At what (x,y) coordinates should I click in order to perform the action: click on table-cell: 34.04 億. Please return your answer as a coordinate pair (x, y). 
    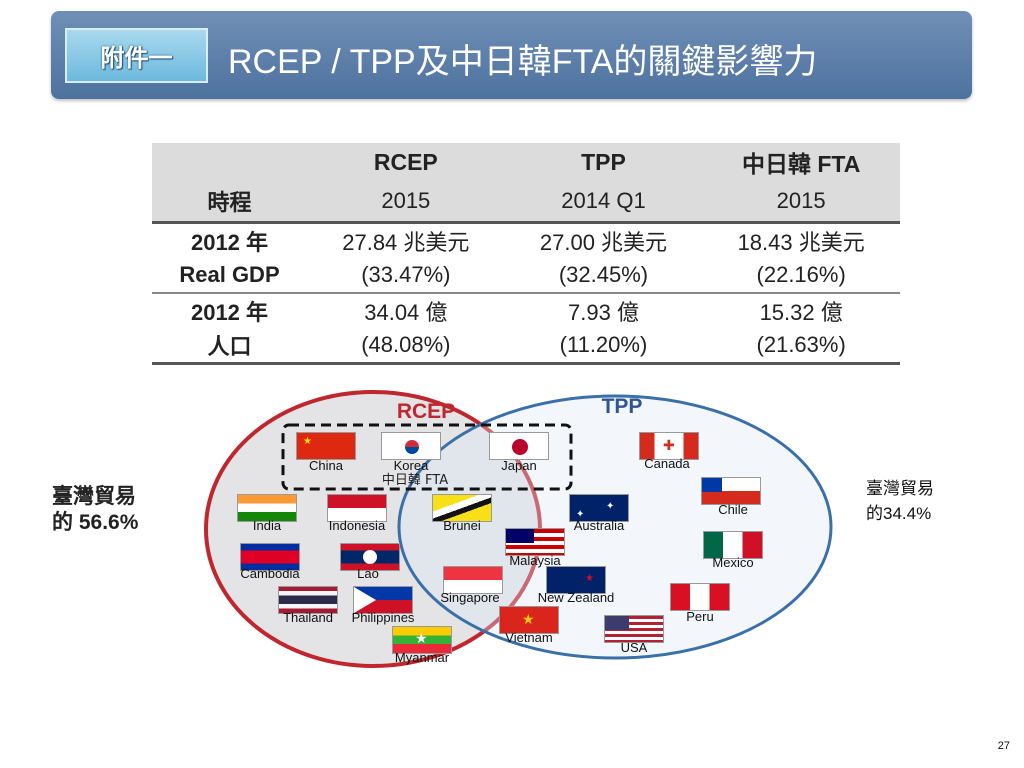
    Looking at the image, I should click on (406, 312).